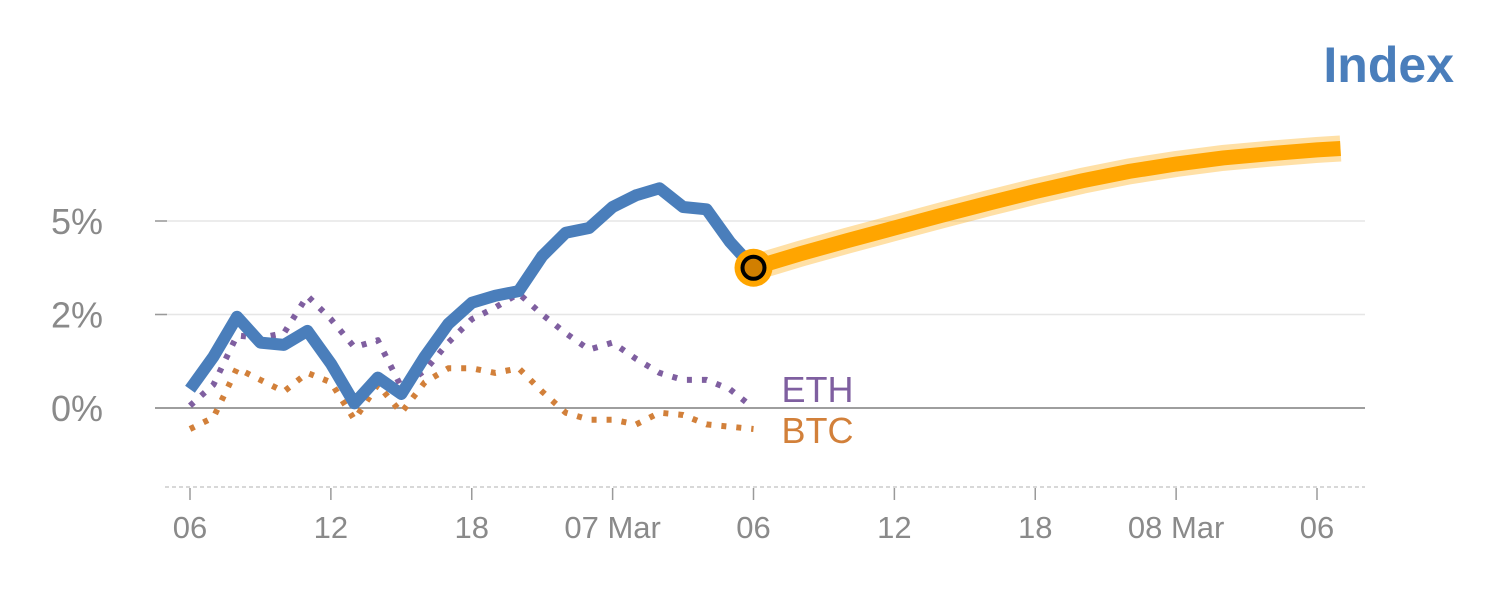 This screenshot has width=1500, height=600. Describe the element at coordinates (753, 267) in the screenshot. I see `current-point-marker` at that location.